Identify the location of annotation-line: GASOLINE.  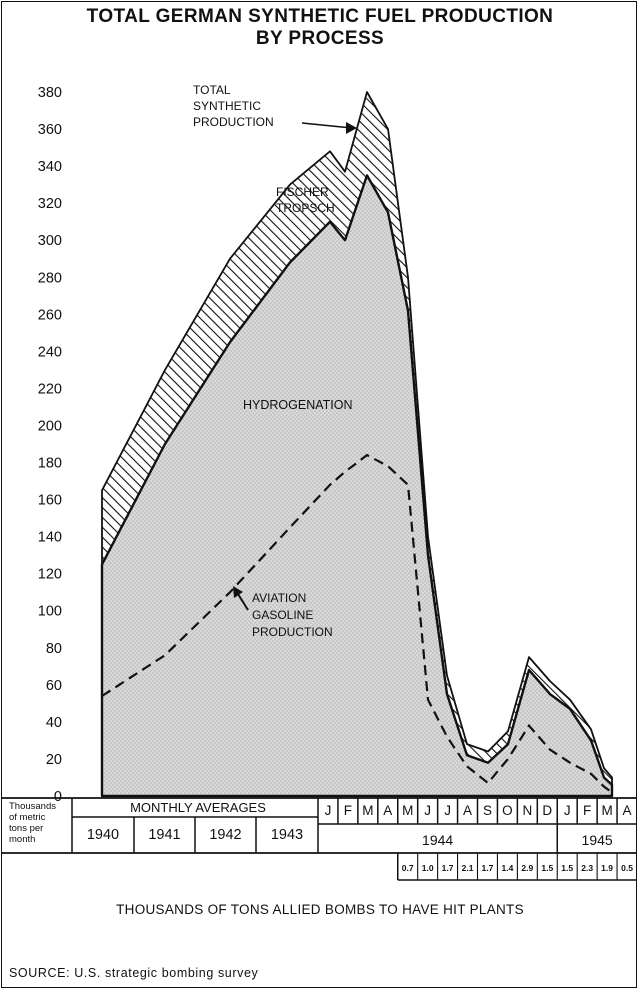
(282, 615).